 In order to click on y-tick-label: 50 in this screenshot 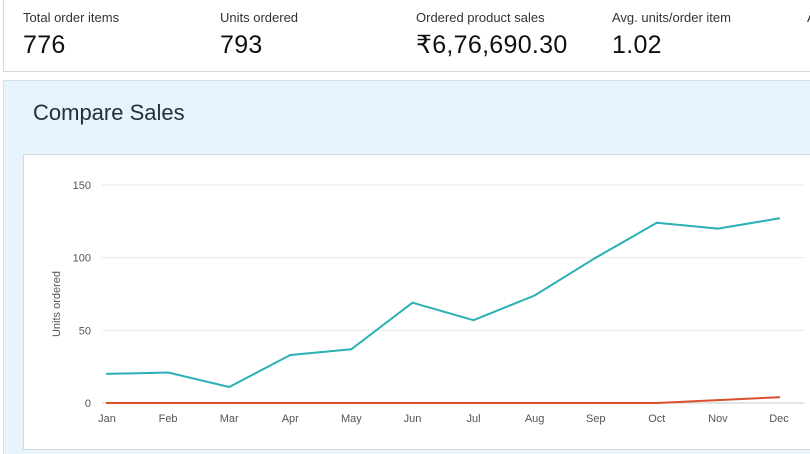, I will do `click(85, 331)`.